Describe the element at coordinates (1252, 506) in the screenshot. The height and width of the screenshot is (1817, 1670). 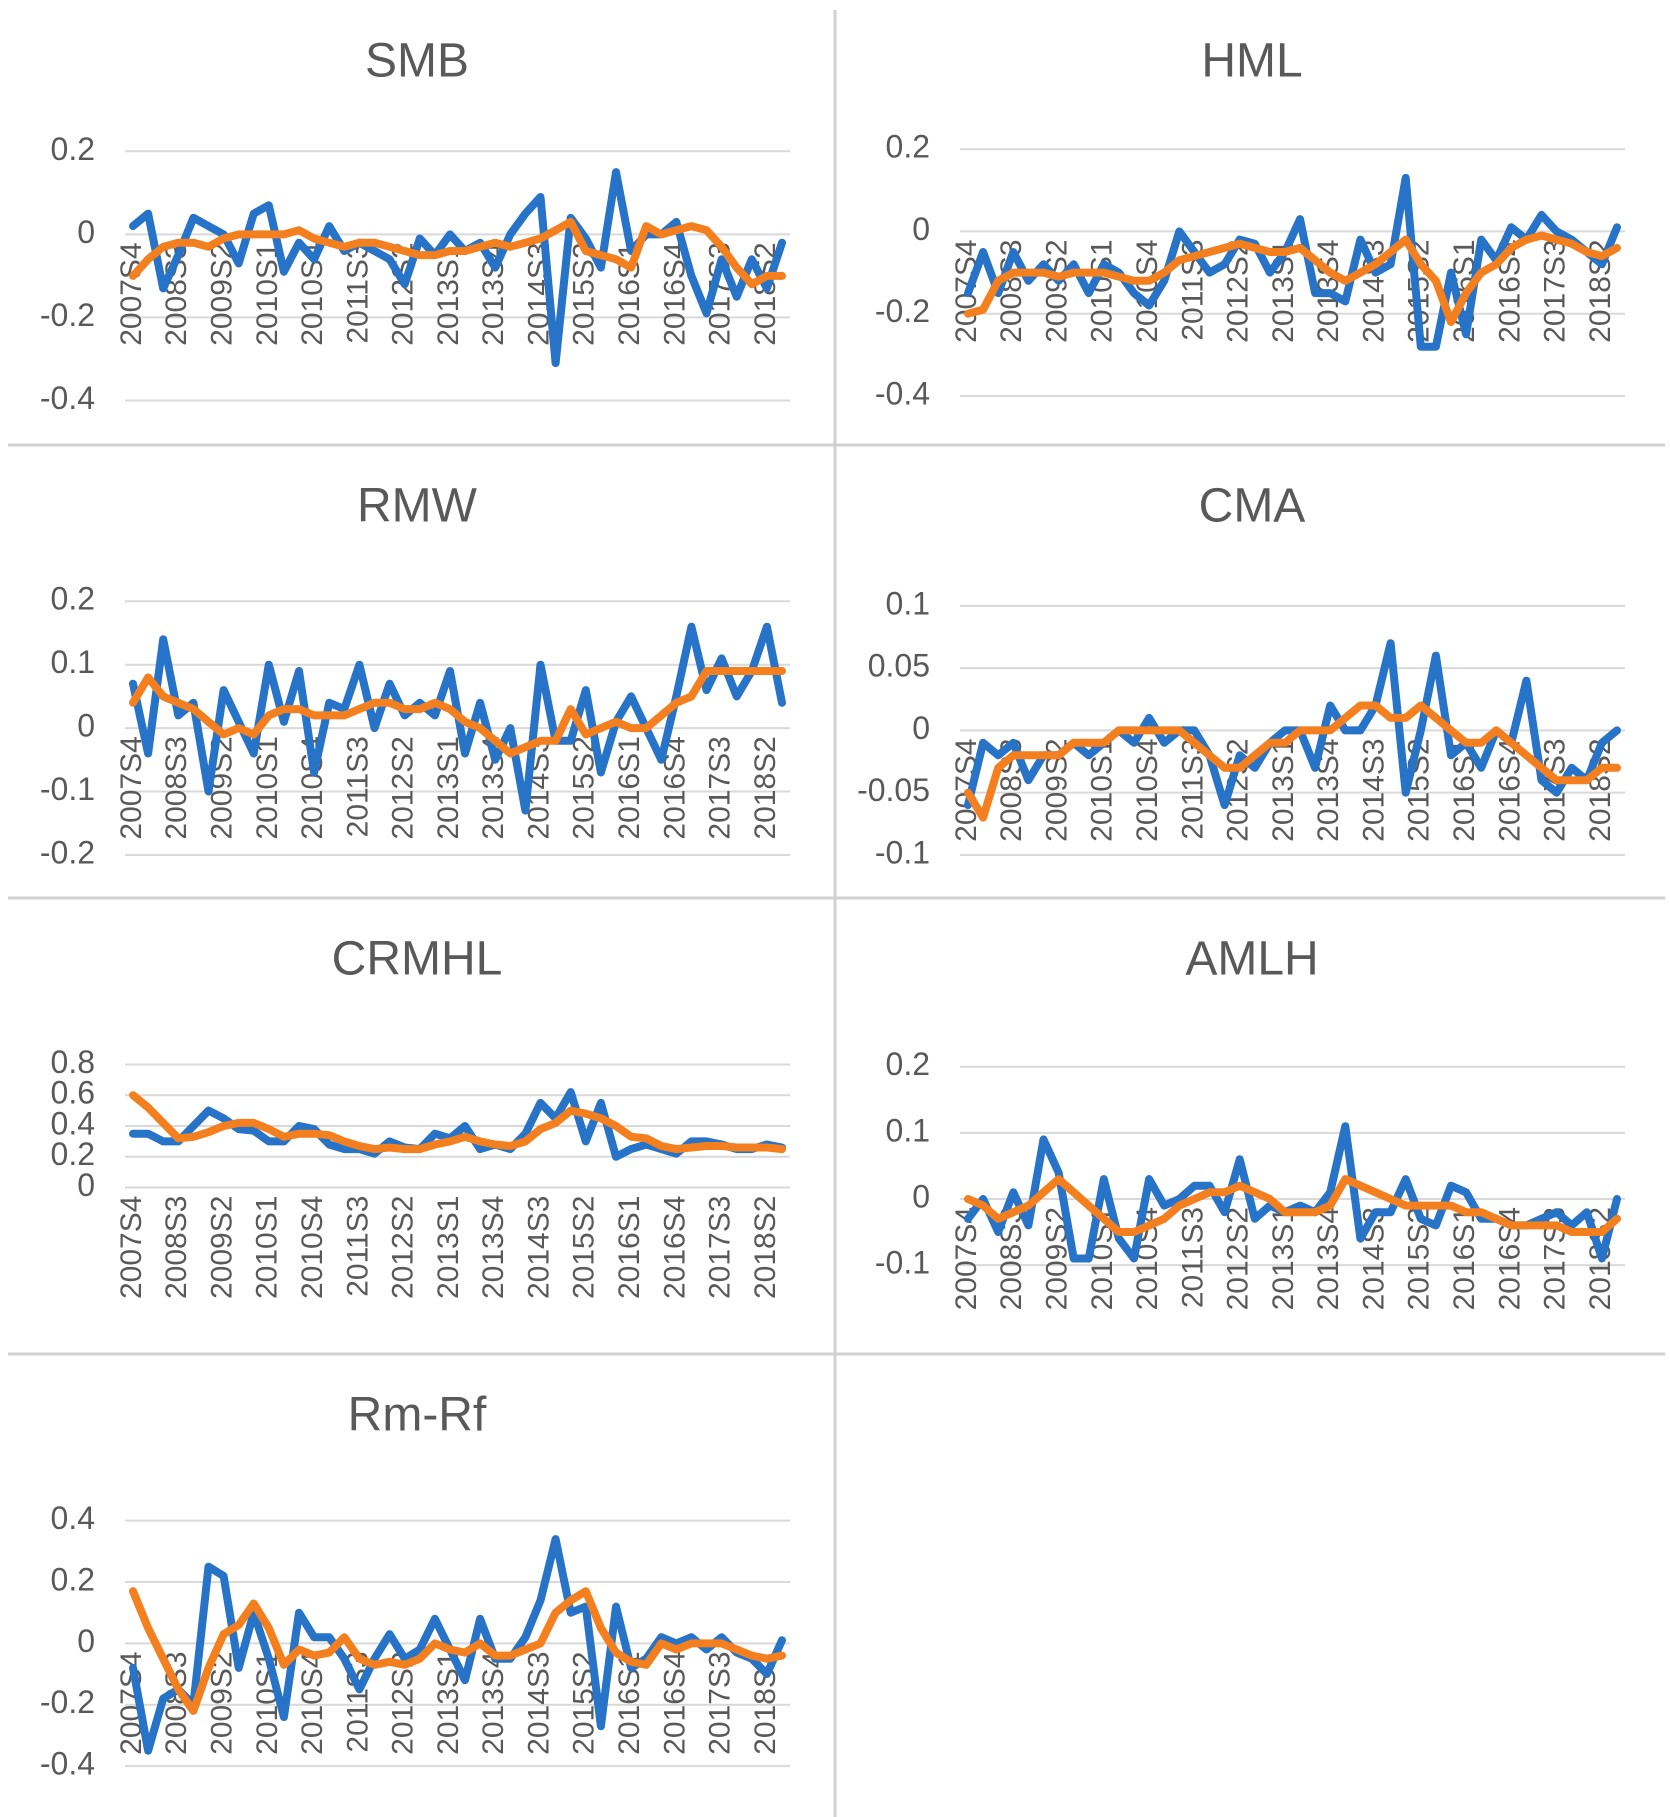
I see `chart-title: CMA` at that location.